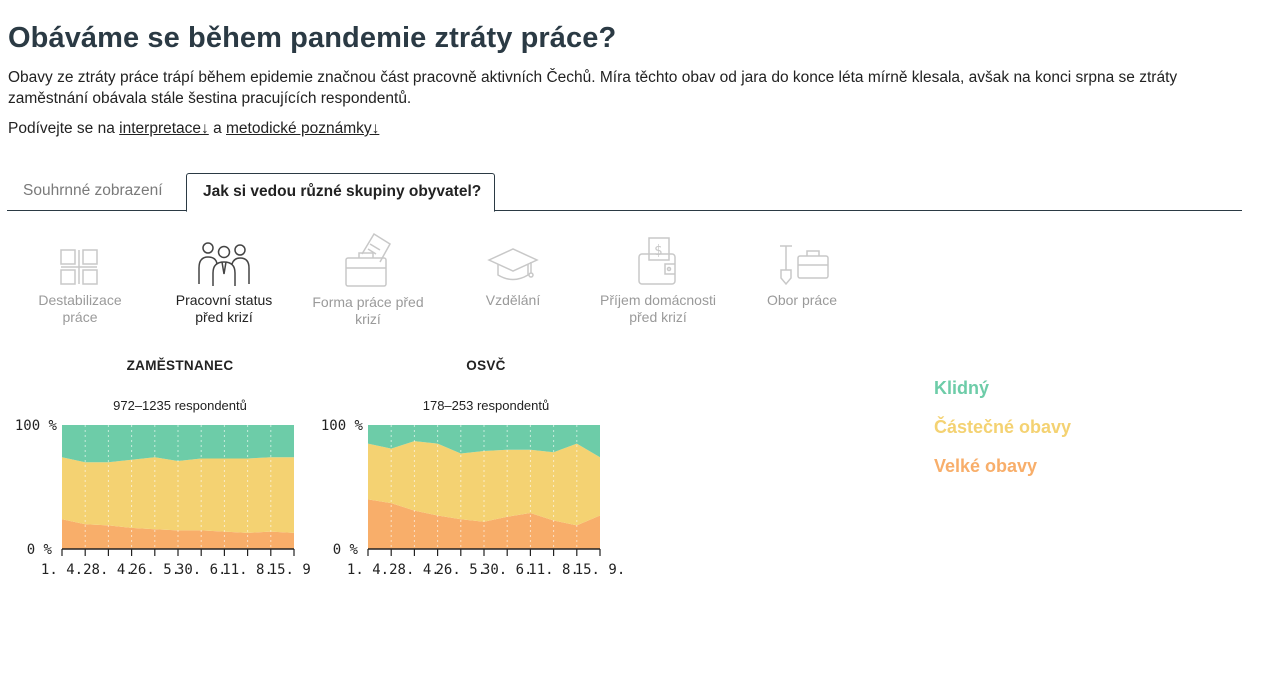 This screenshot has width=1283, height=673. What do you see at coordinates (486, 405) in the screenshot?
I see `chart-subtitle-selfemployed: 178–253 respondentů` at bounding box center [486, 405].